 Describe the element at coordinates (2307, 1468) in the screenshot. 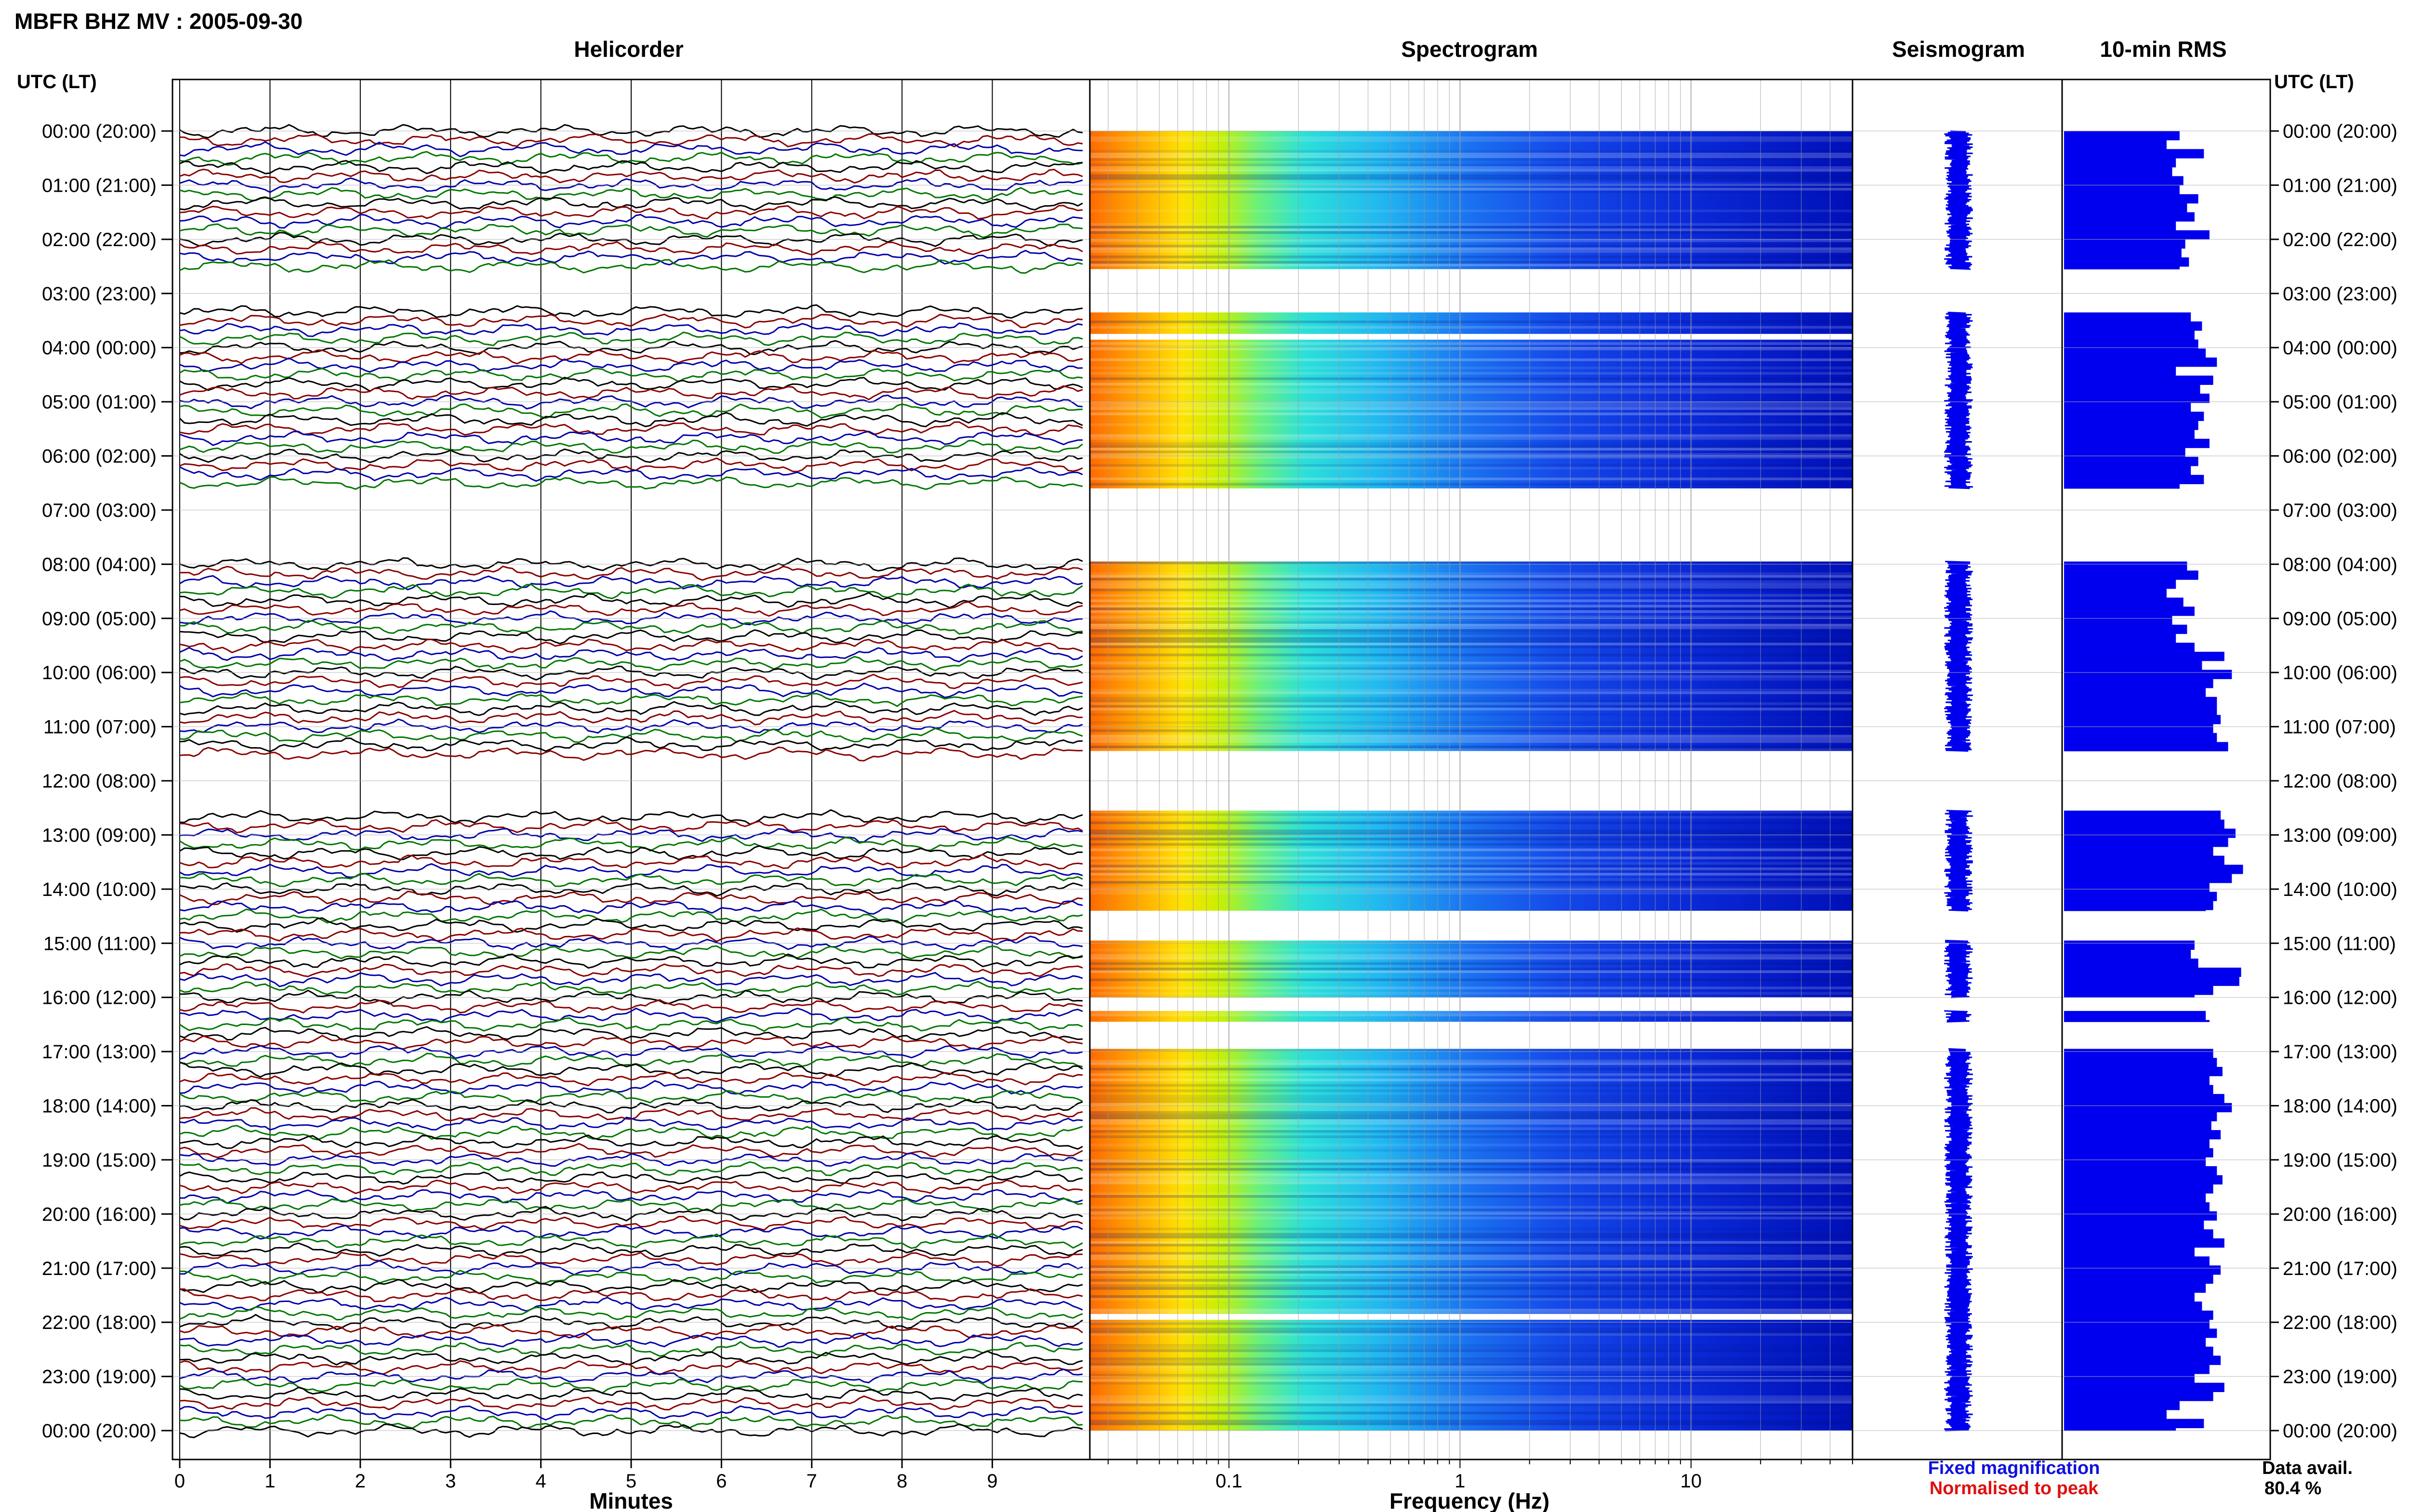

I see `data-availability-label: Data avail.` at that location.